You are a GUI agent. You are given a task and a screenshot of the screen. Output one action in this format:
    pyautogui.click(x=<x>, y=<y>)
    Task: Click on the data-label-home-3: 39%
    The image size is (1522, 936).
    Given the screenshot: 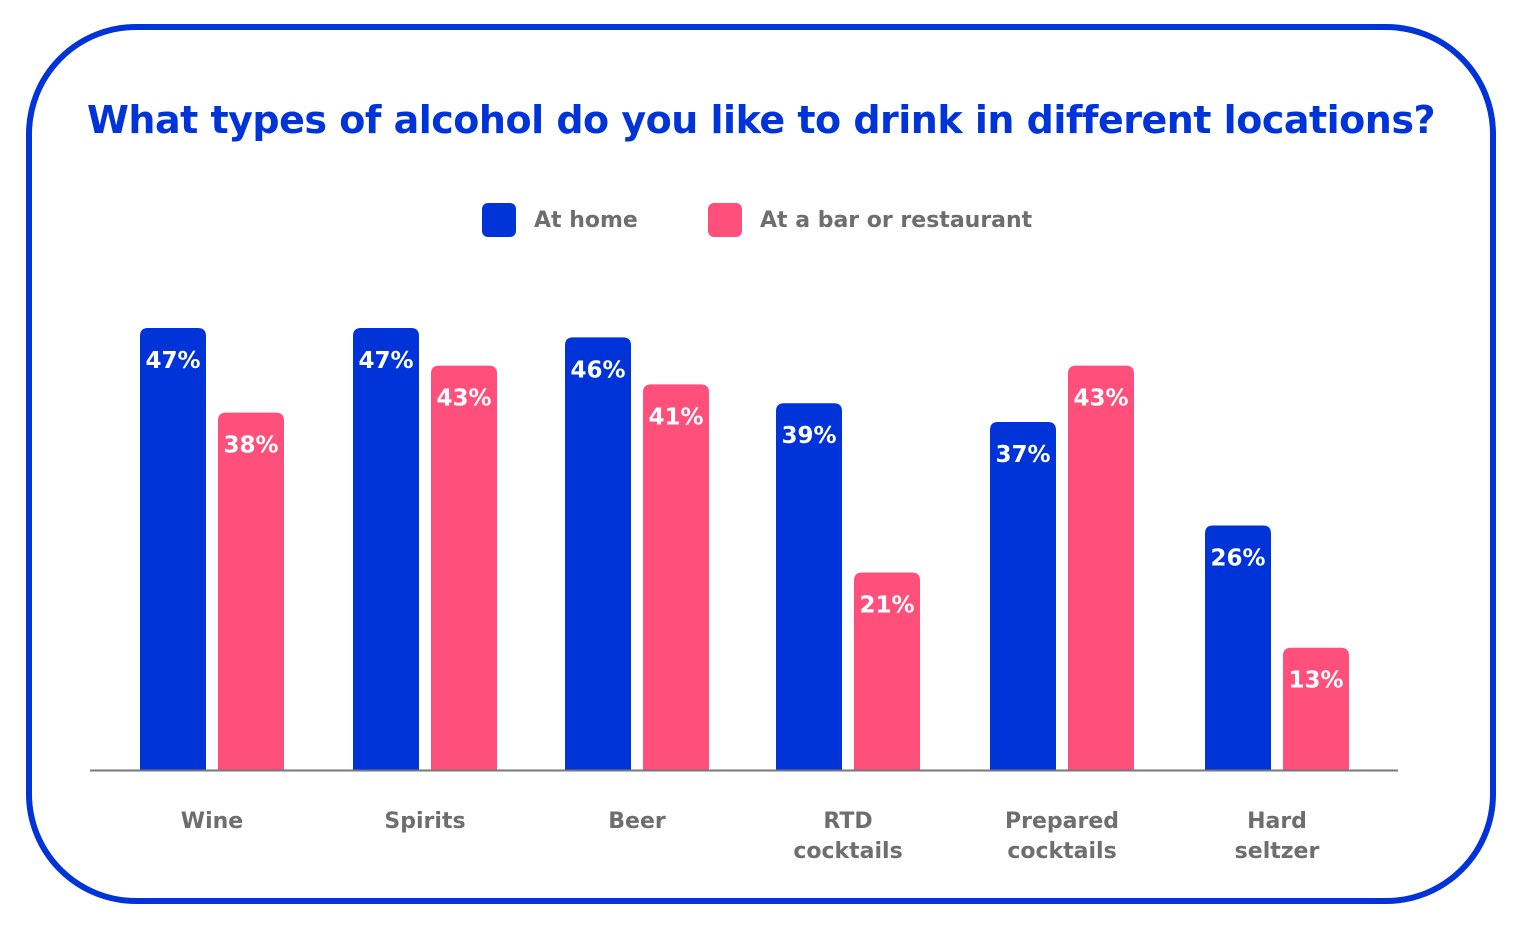 What is the action you would take?
    pyautogui.click(x=808, y=436)
    